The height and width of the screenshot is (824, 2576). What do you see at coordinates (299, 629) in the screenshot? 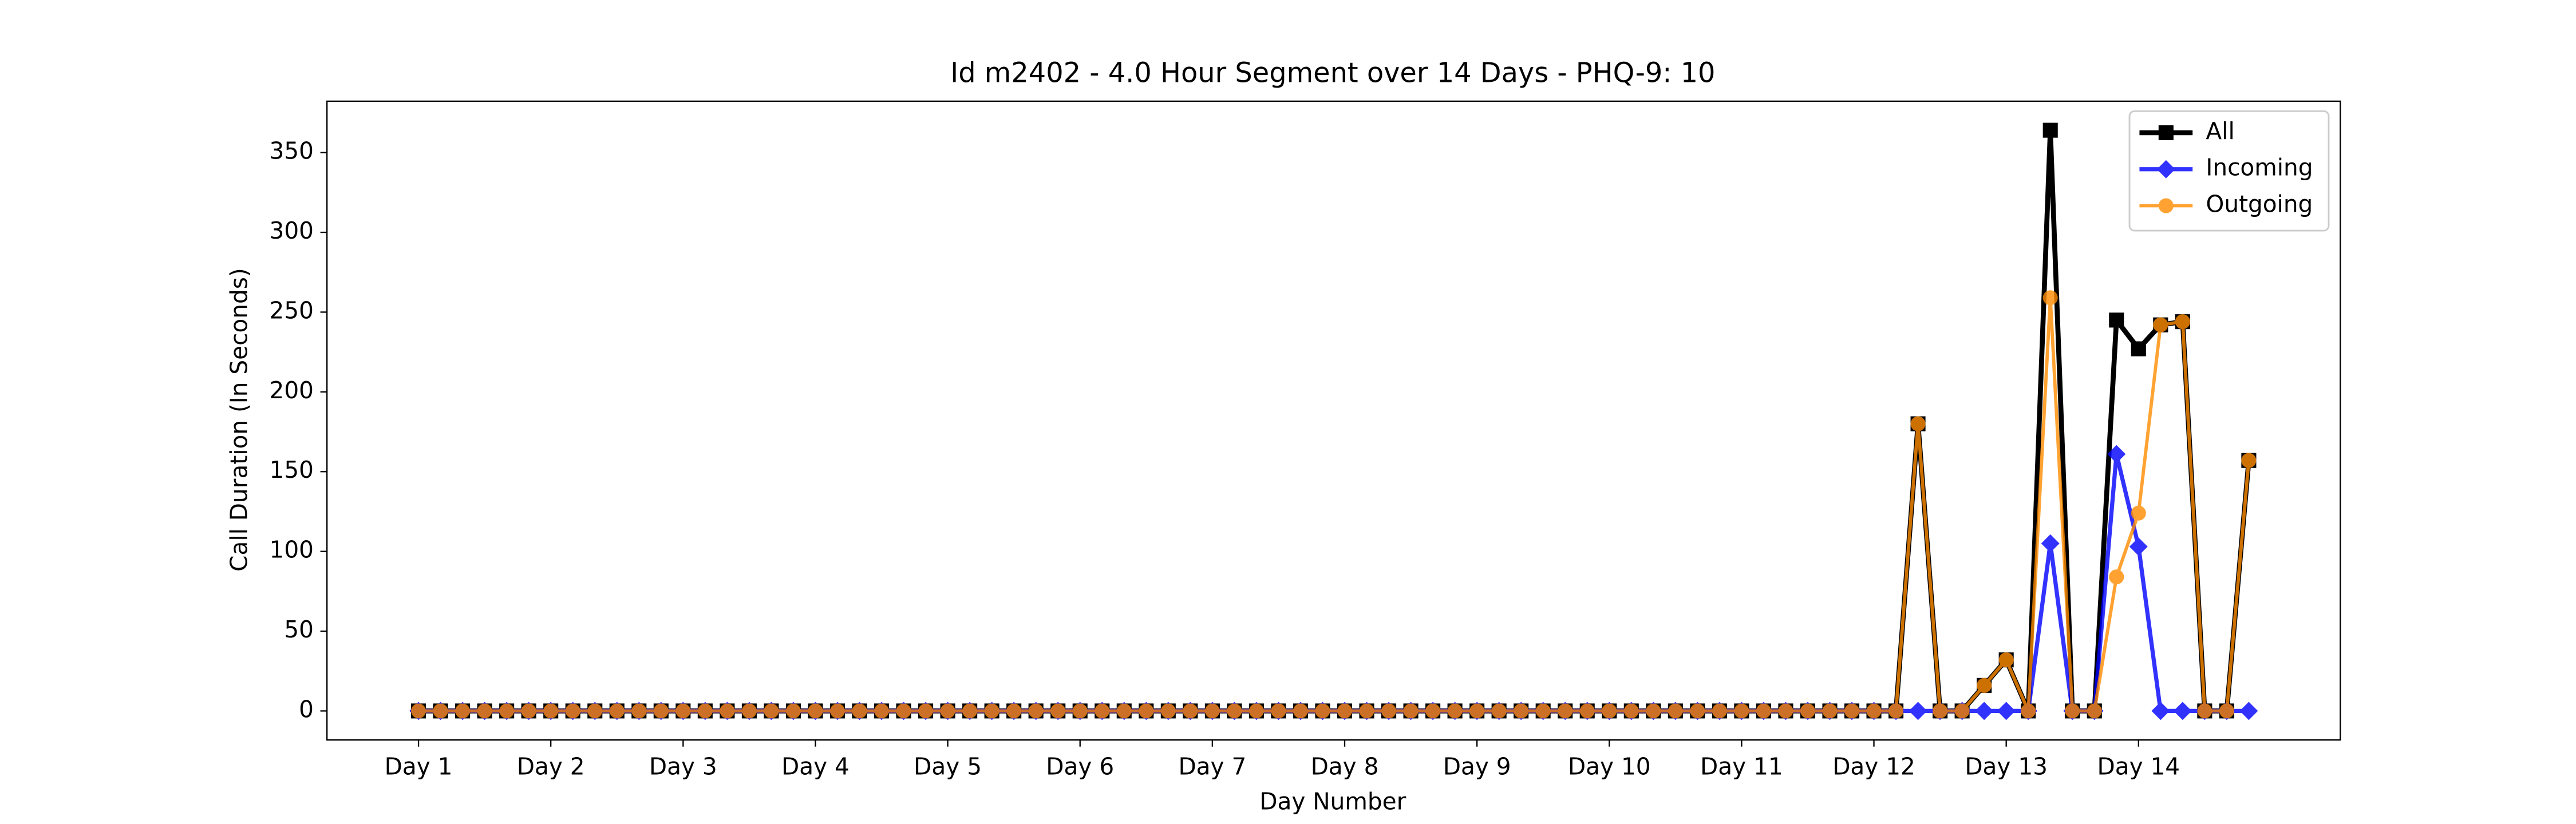
I see `y-tick-label: 50` at bounding box center [299, 629].